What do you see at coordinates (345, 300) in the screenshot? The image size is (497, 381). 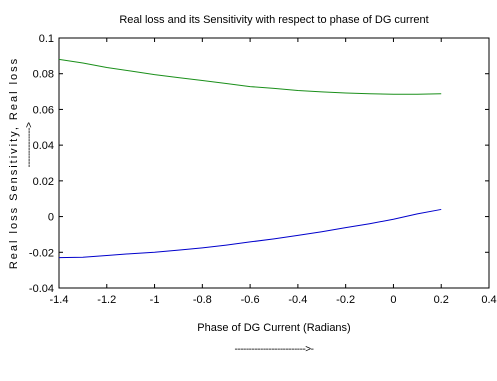 I see `x-tick-label: -0.2` at bounding box center [345, 300].